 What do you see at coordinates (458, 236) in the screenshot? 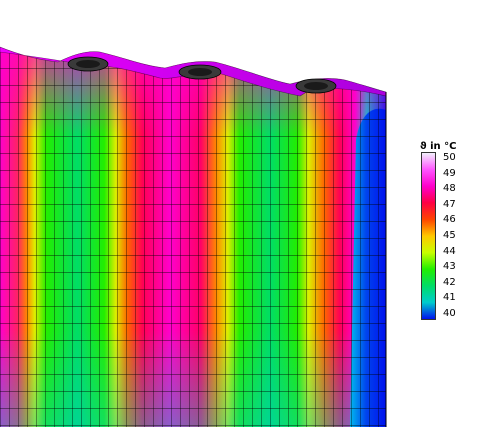
I see `colorbar-ticks: 50 49 48 47 46 45 44 43 42 41 40` at bounding box center [458, 236].